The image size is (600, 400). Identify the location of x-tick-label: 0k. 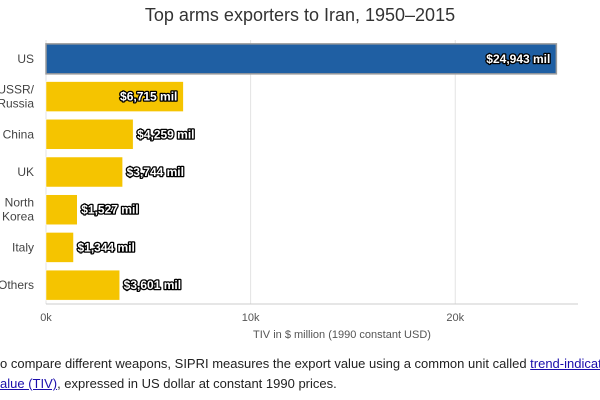
(46, 318).